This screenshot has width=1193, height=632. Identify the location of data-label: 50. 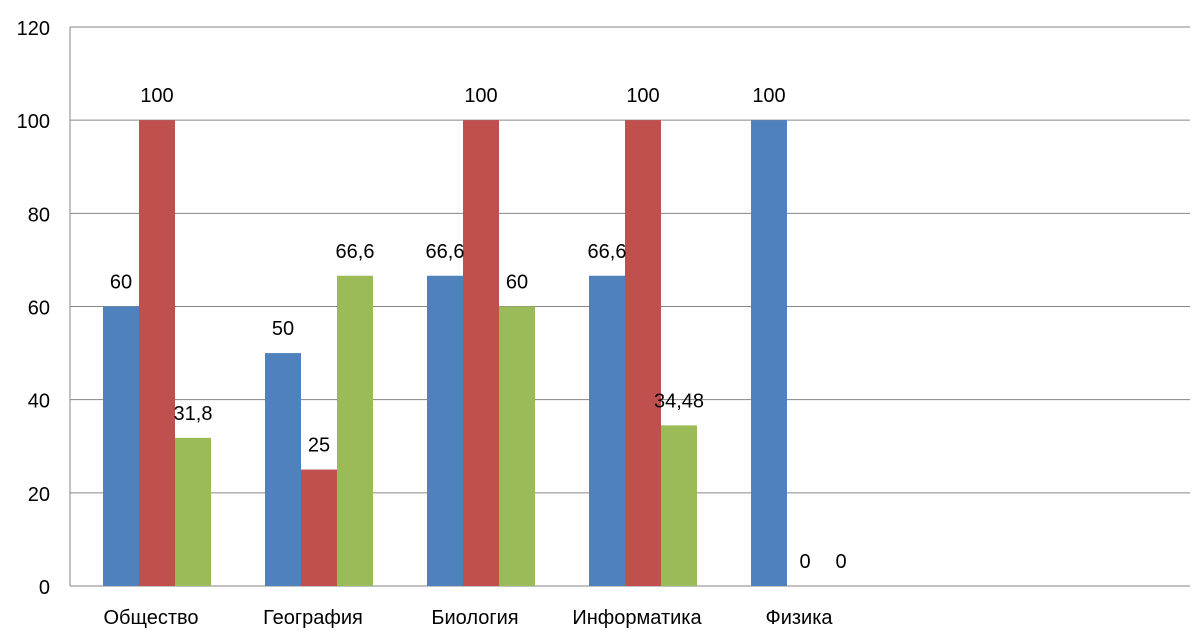
(283, 329).